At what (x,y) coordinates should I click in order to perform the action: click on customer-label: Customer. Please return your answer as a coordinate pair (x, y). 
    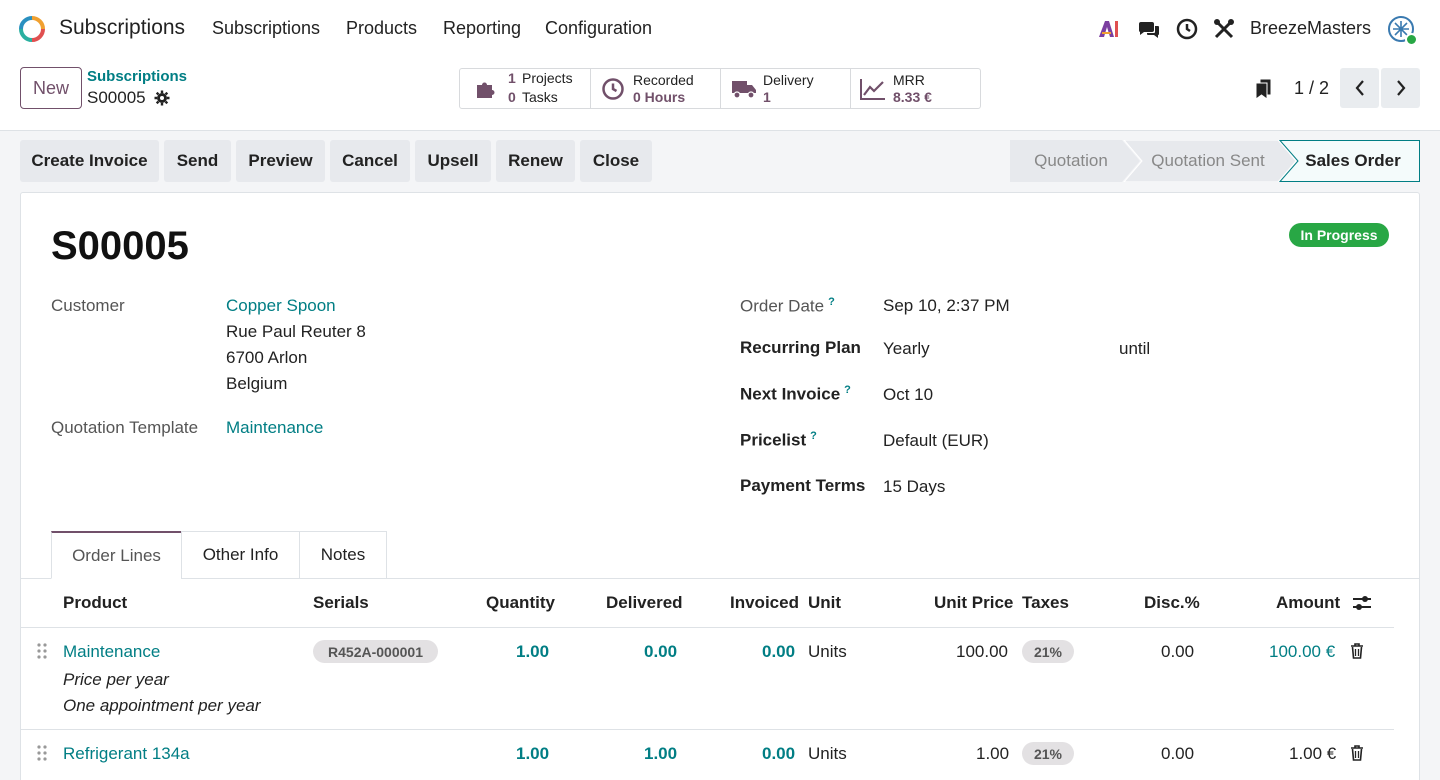
    Looking at the image, I should click on (88, 305).